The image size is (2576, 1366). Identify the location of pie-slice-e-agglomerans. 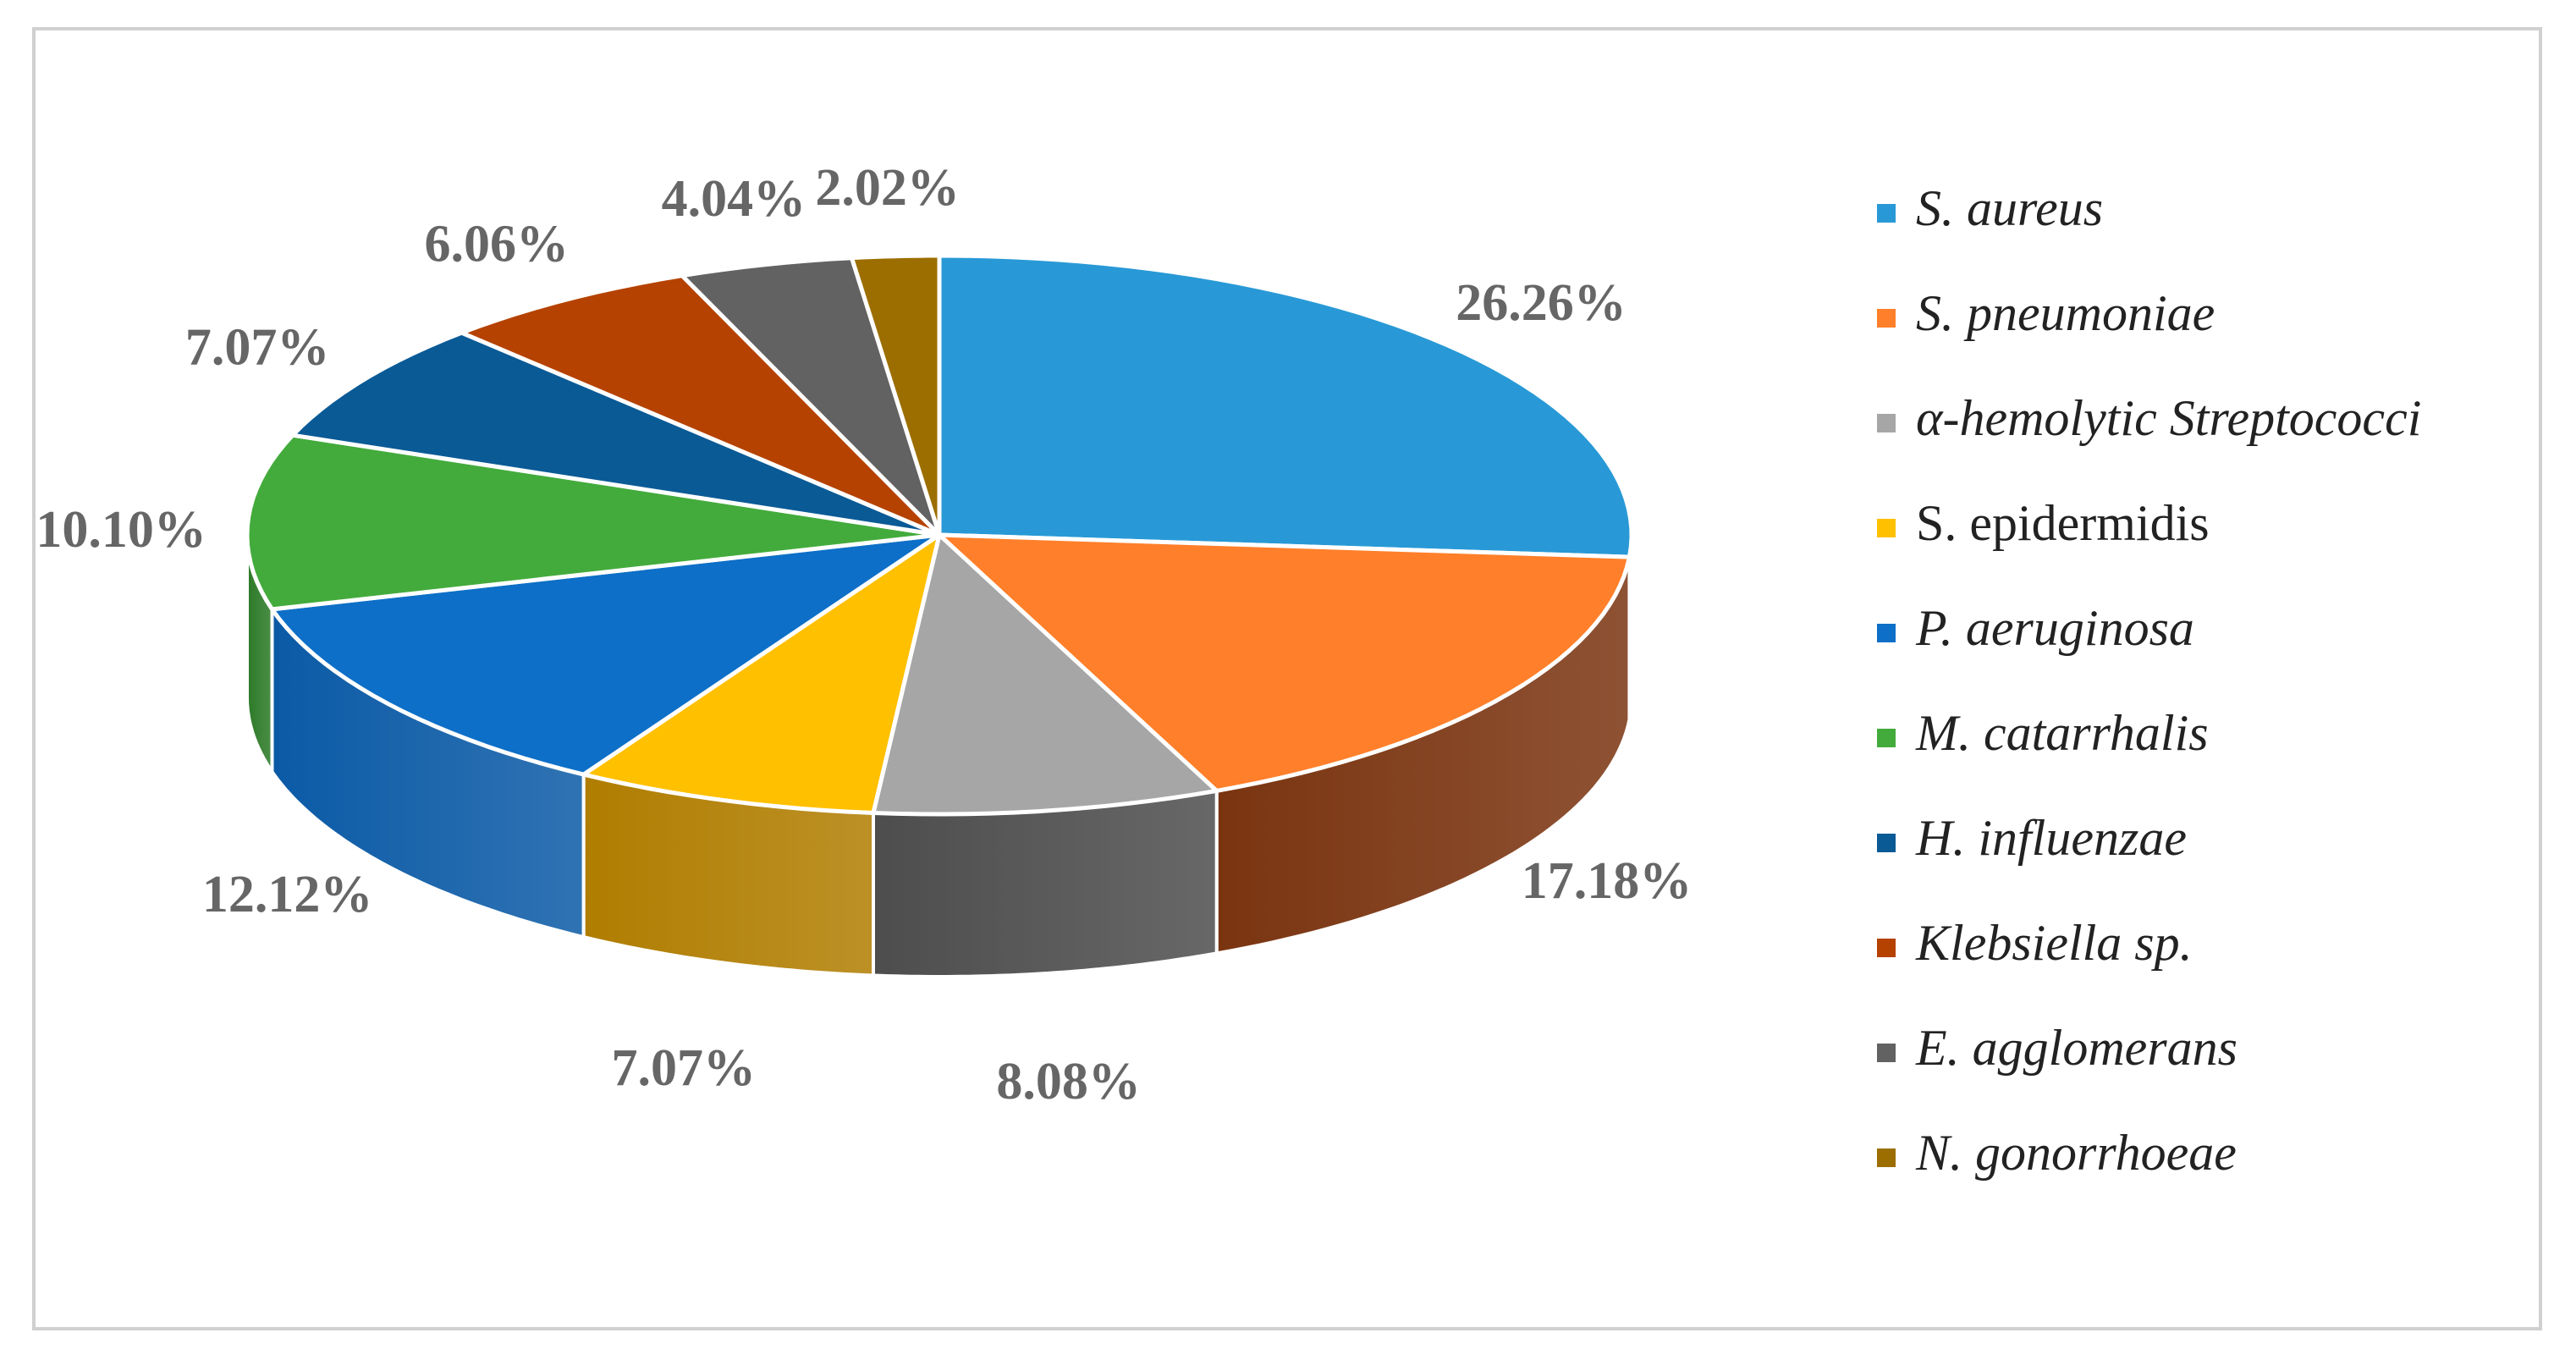
(811, 396).